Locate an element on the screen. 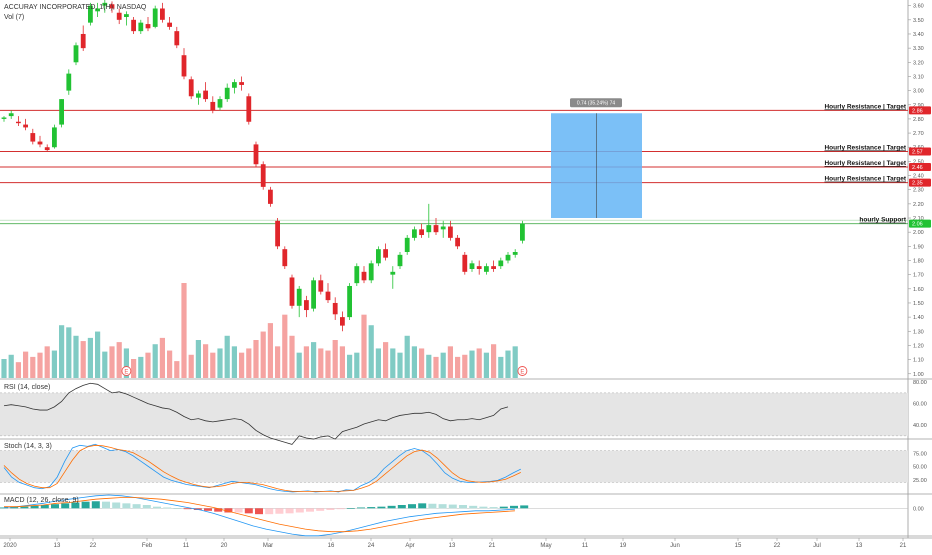 This screenshot has width=932, height=555. signal-line is located at coordinates (259, 515).